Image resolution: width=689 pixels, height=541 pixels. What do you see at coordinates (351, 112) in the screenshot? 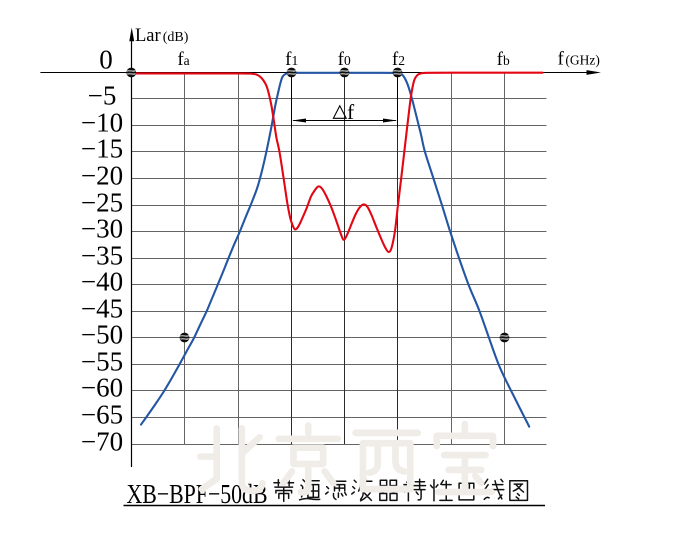
I see `svg-text: f` at bounding box center [351, 112].